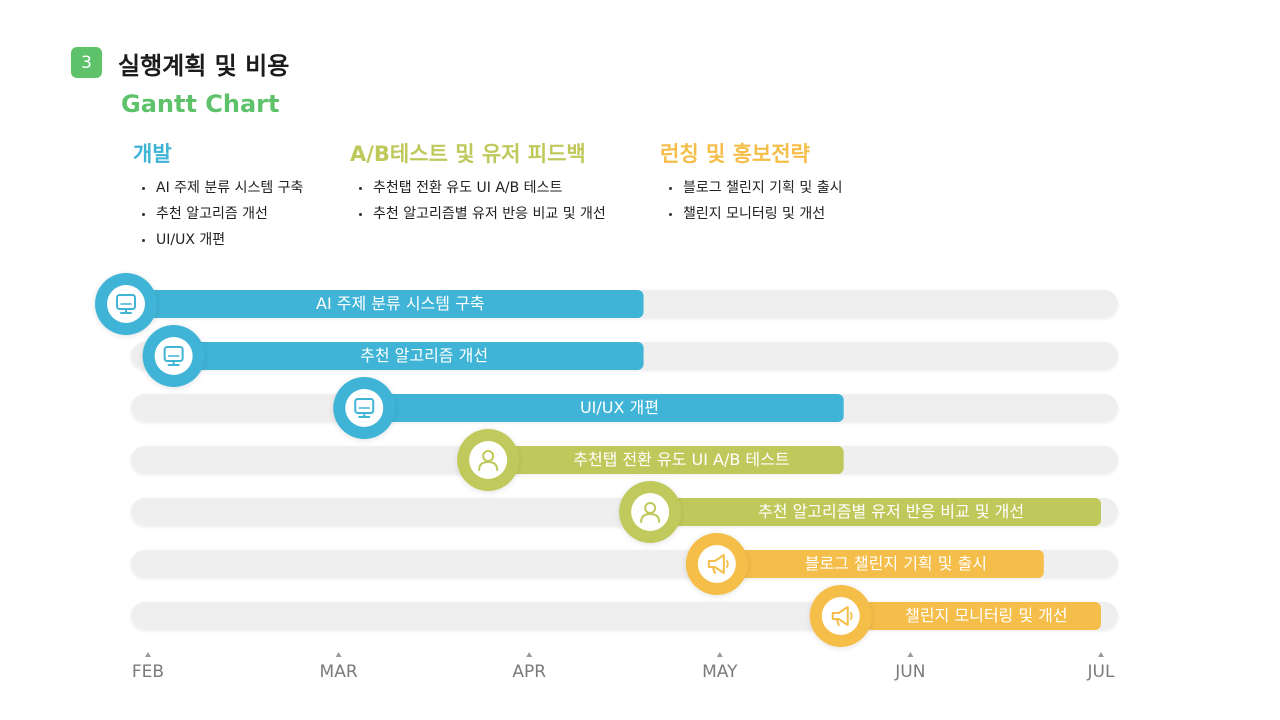  I want to click on category-item: 추천 알고리즘별 유저 반응 비교 및 개선, so click(478, 214).